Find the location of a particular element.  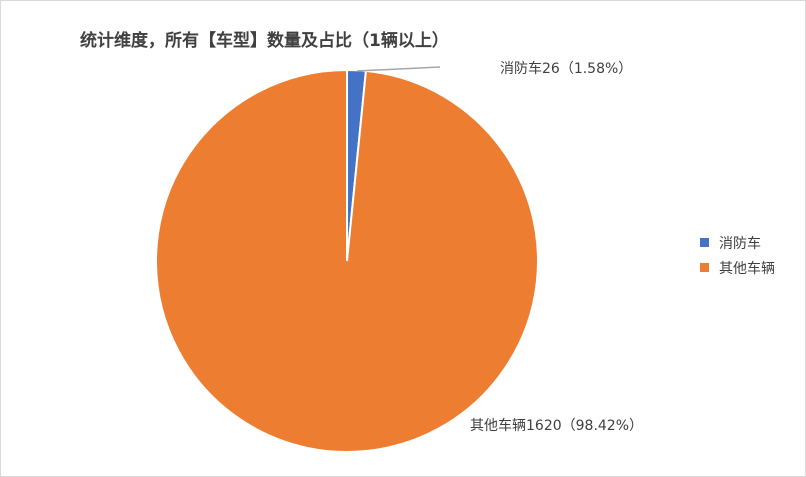

legend-item-fire-truck: 消防车 is located at coordinates (737, 242).